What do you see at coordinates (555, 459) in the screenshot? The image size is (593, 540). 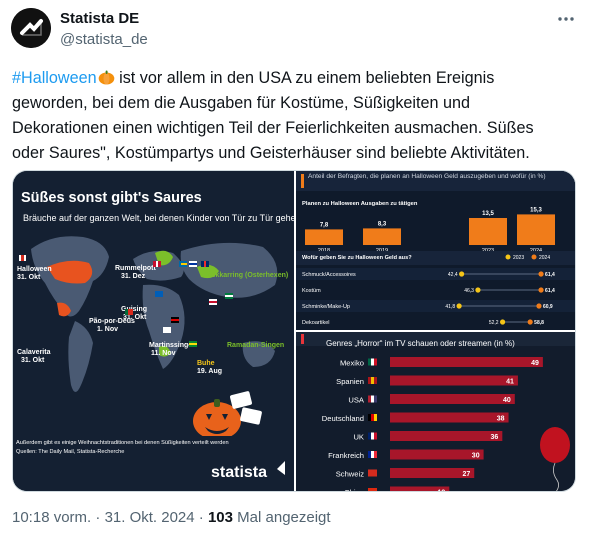 I see `red-balloon-icon` at bounding box center [555, 459].